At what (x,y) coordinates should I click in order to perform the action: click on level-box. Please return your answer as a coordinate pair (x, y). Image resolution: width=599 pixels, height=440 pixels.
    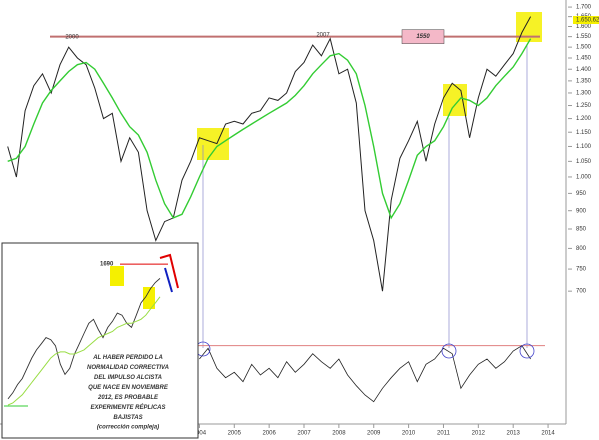
    Looking at the image, I should click on (423, 36).